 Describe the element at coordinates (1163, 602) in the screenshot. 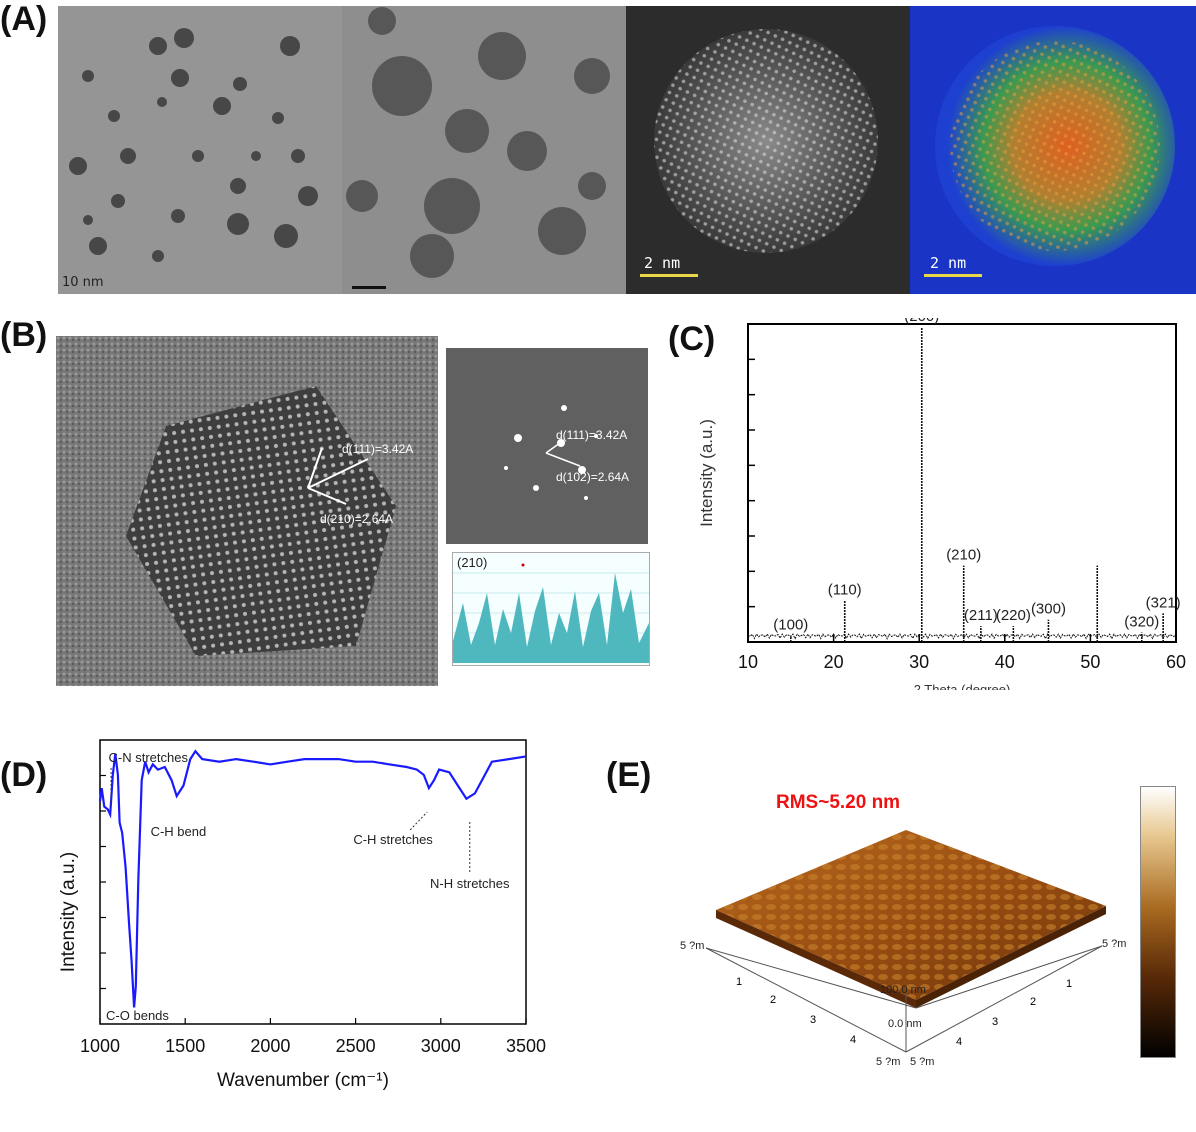

I see `xrd-peak-label: (321)` at that location.